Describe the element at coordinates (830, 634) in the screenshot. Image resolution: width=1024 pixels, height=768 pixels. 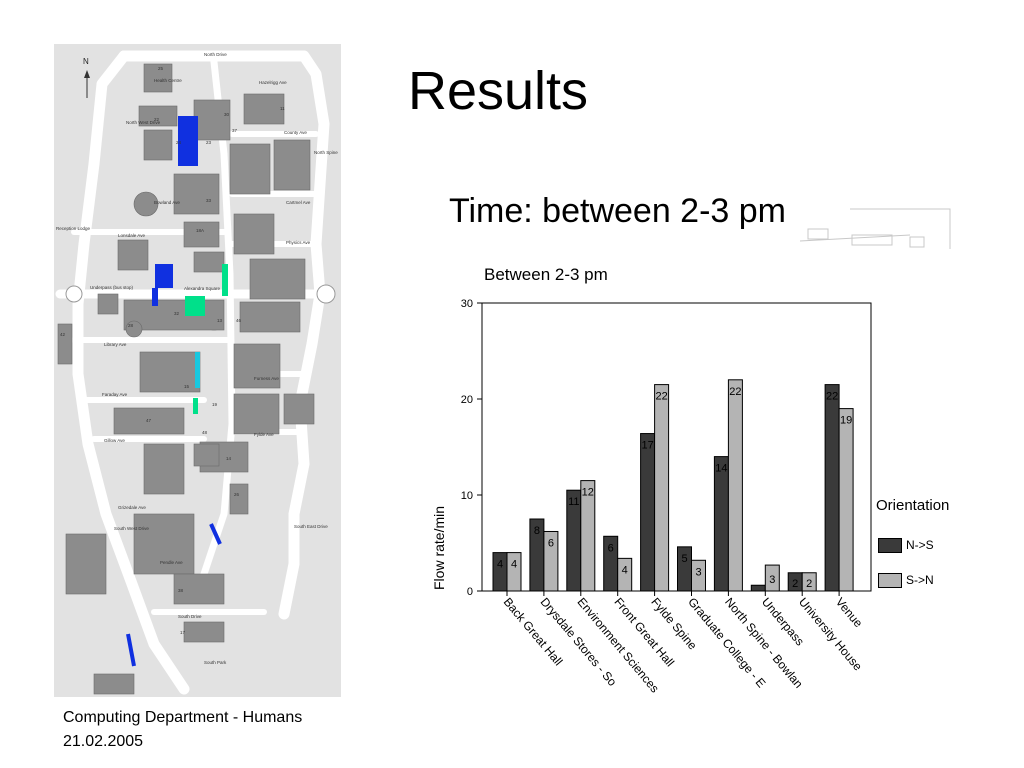
I see `x-tick-label: University House` at that location.